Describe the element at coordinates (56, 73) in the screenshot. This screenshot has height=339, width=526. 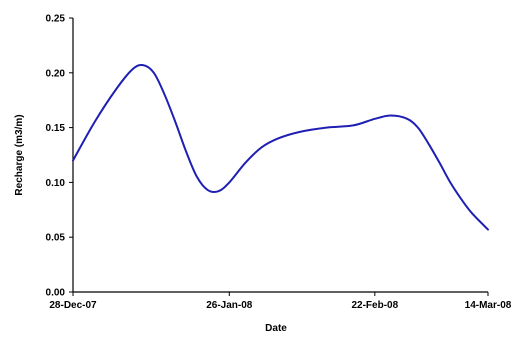
I see `y-tick-label: 0.20` at that location.